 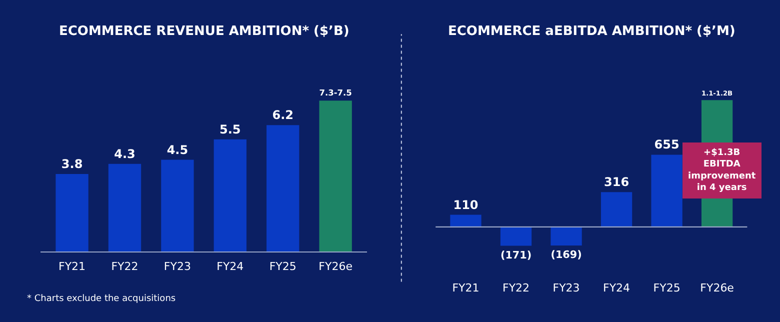 What do you see at coordinates (177, 149) in the screenshot?
I see `data-label: 4.5` at bounding box center [177, 149].